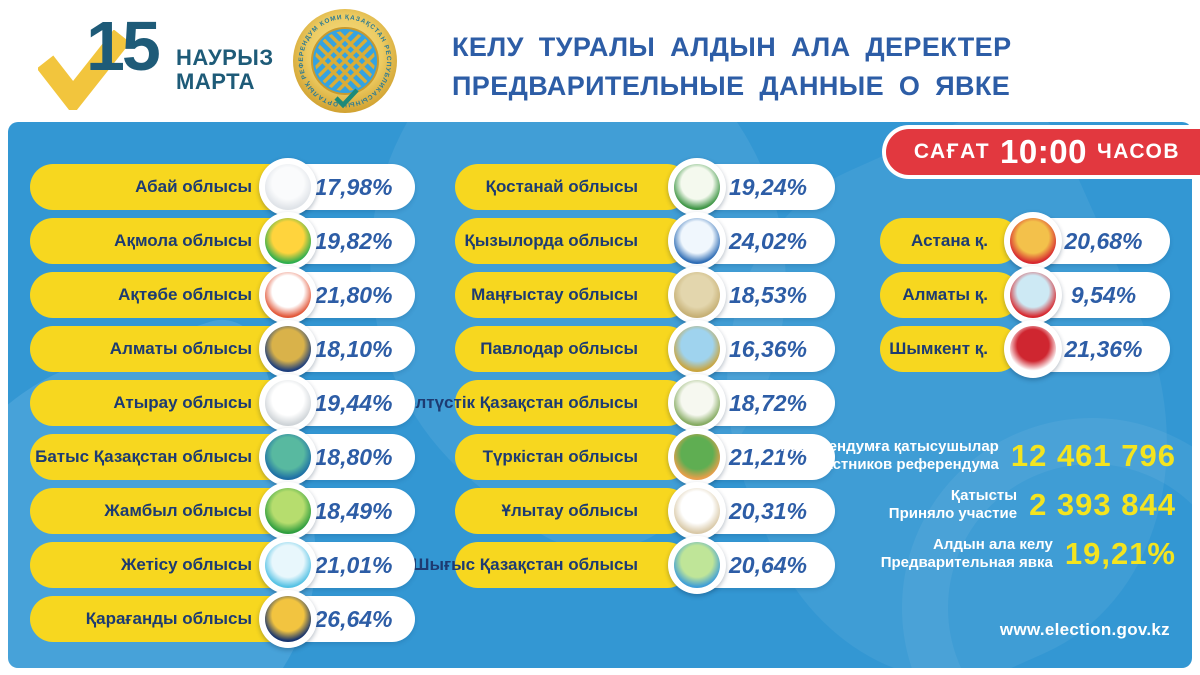 This screenshot has height=675, width=1200. I want to click on stat-label-ru: Приняло участие, so click(953, 513).